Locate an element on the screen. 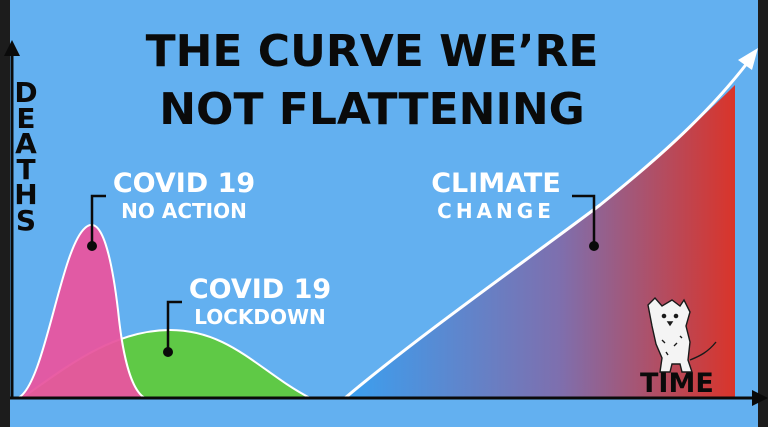 The width and height of the screenshot is (768, 427). lockdown-label-line2: LOCKDOWN is located at coordinates (260, 317).